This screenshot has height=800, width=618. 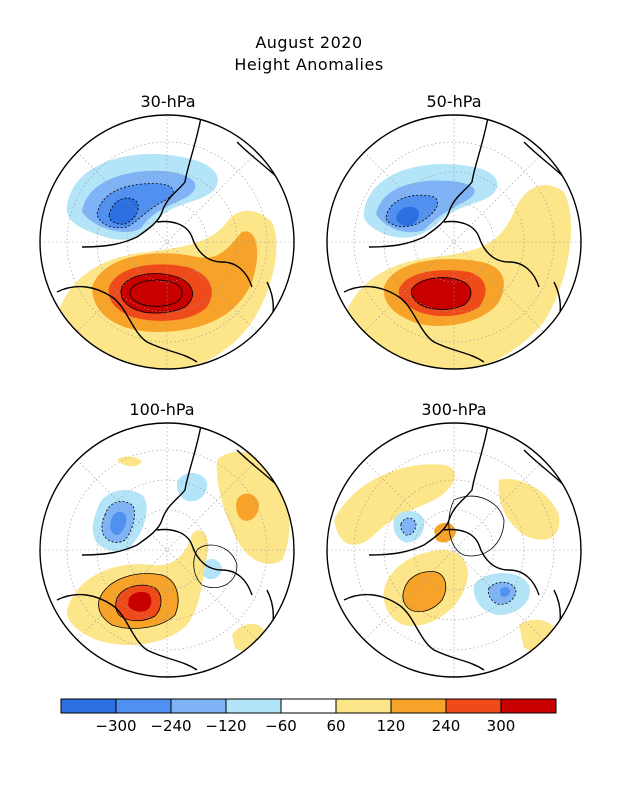 What do you see at coordinates (168, 101) in the screenshot?
I see `panel-label-30hpa: 30-hPa` at bounding box center [168, 101].